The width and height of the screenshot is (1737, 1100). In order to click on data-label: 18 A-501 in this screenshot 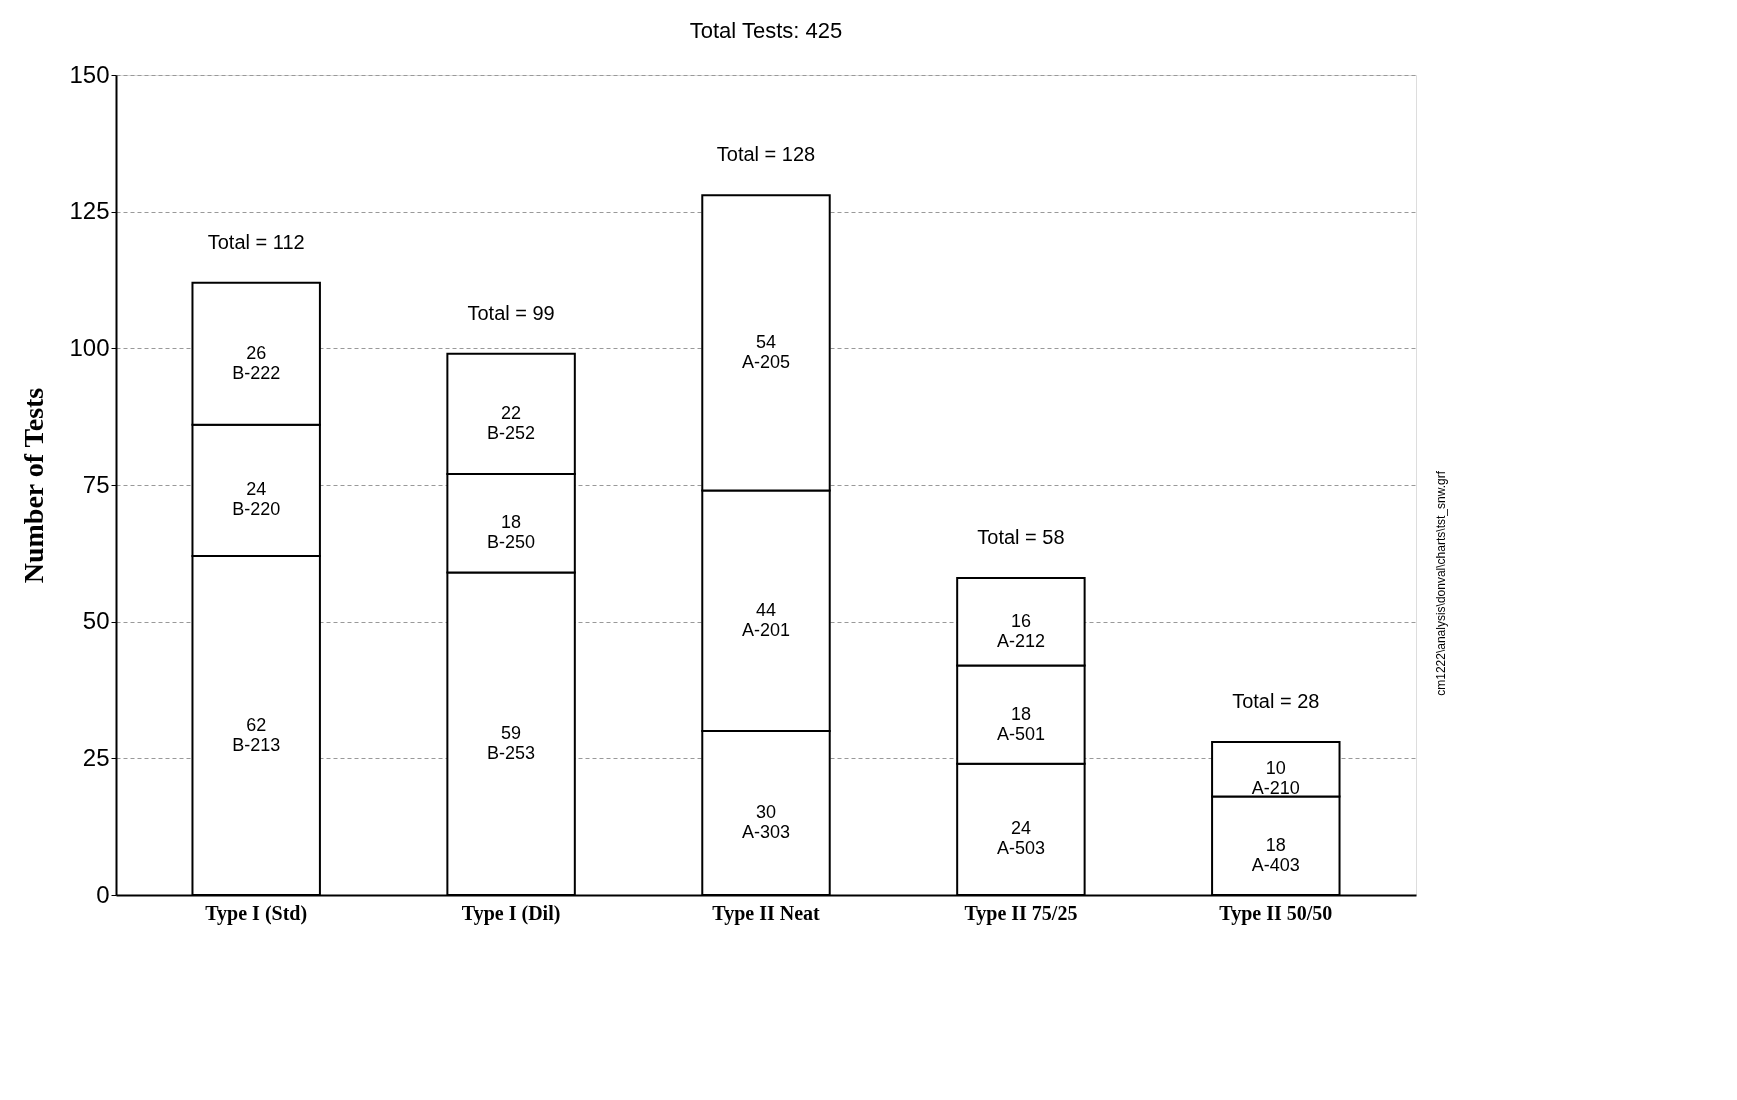, I will do `click(1020, 723)`.